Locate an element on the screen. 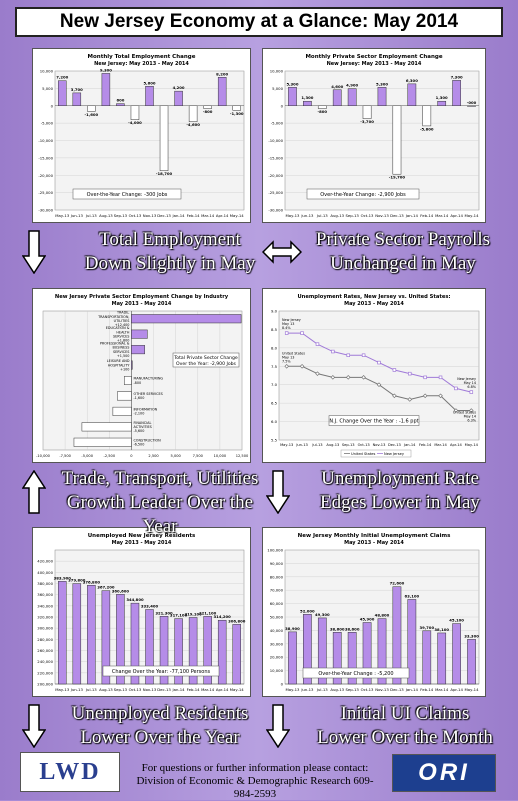 The width and height of the screenshot is (518, 801). y-tick-label: 40,000 is located at coordinates (277, 630).